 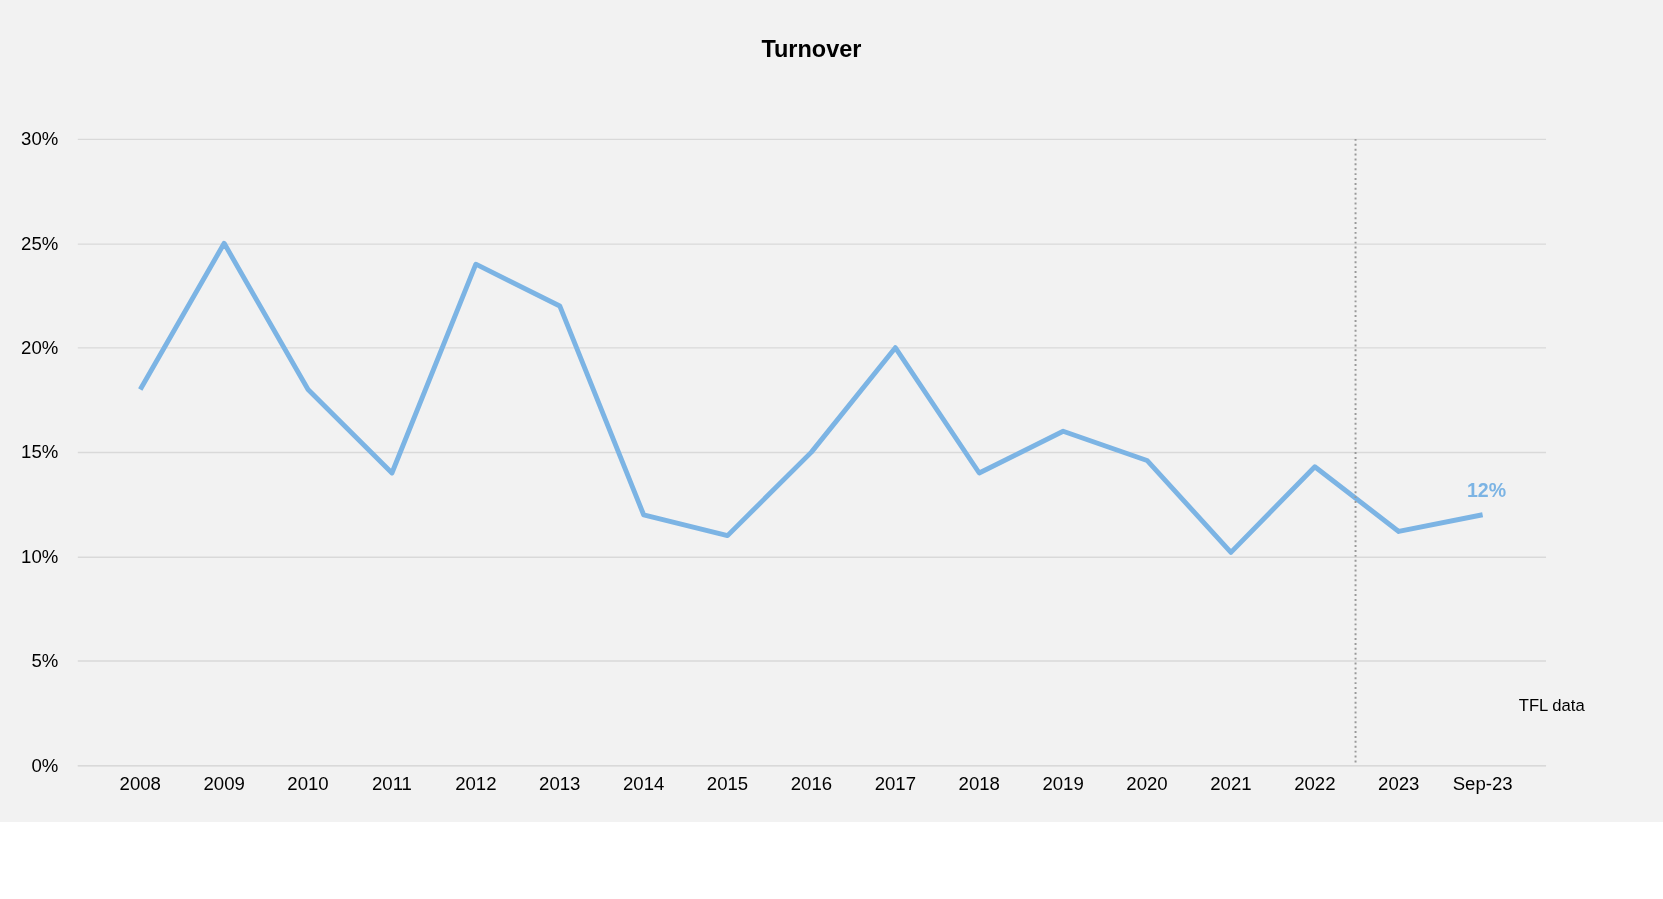 What do you see at coordinates (1482, 784) in the screenshot?
I see `x-tick-label: Sep-23` at bounding box center [1482, 784].